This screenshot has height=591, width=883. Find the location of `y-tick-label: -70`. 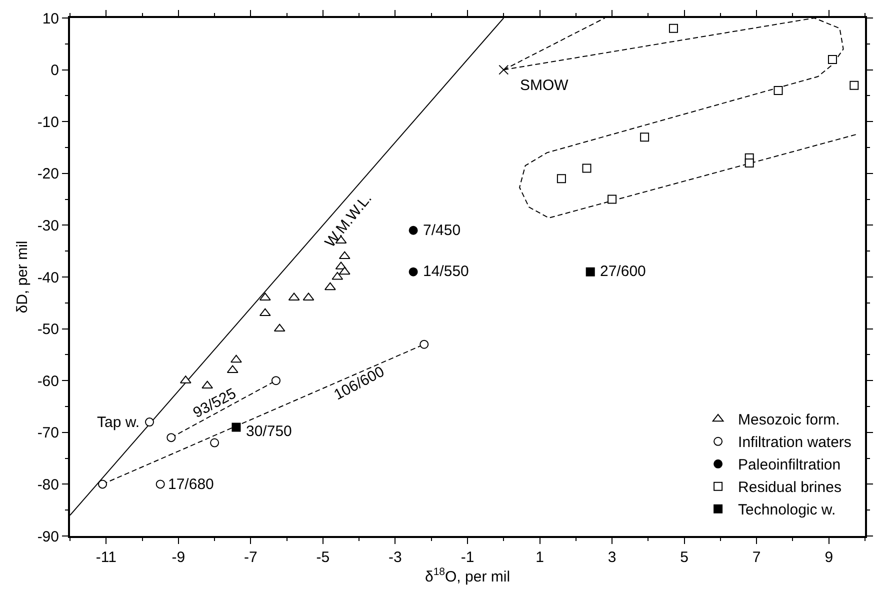

y-tick-label: -70 is located at coordinates (48, 433).